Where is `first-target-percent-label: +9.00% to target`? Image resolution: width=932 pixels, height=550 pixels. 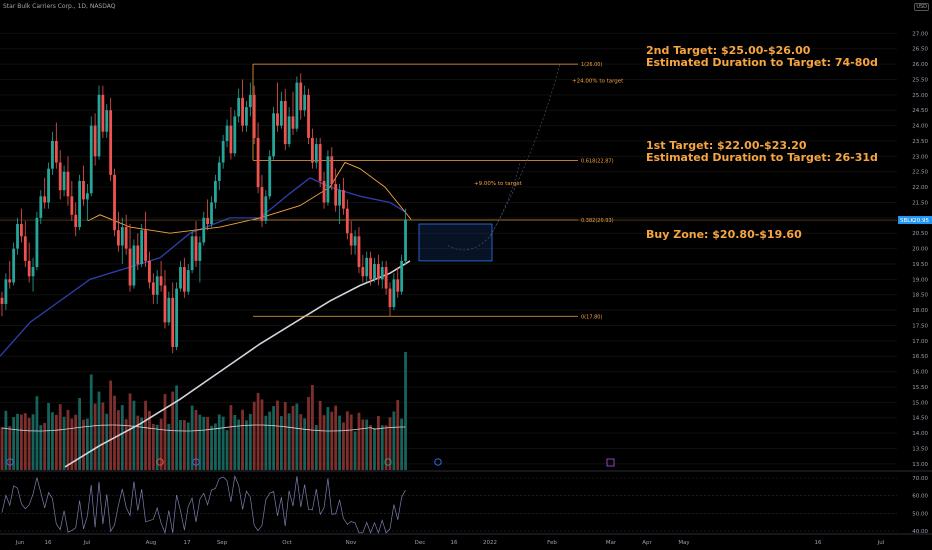 first-target-percent-label: +9.00% to target is located at coordinates (498, 184).